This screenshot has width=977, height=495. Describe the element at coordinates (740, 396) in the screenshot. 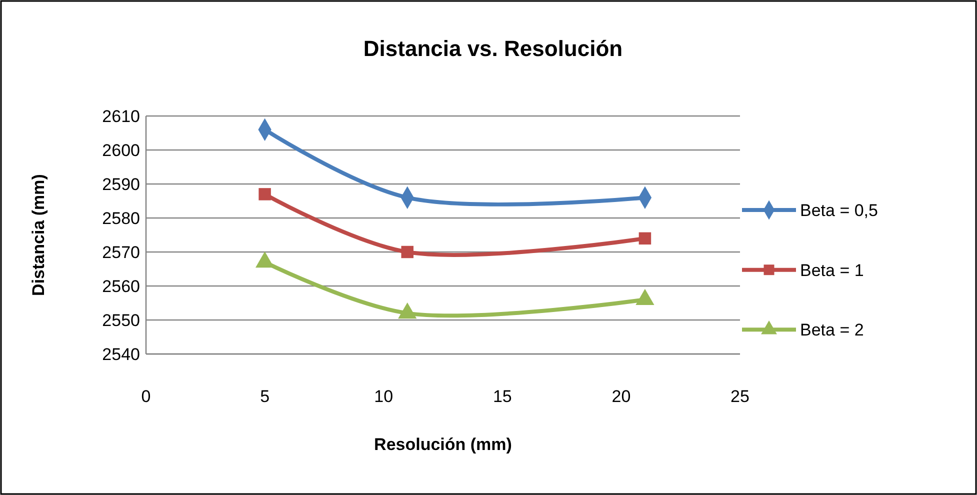

I see `x-tick-label: 25` at that location.